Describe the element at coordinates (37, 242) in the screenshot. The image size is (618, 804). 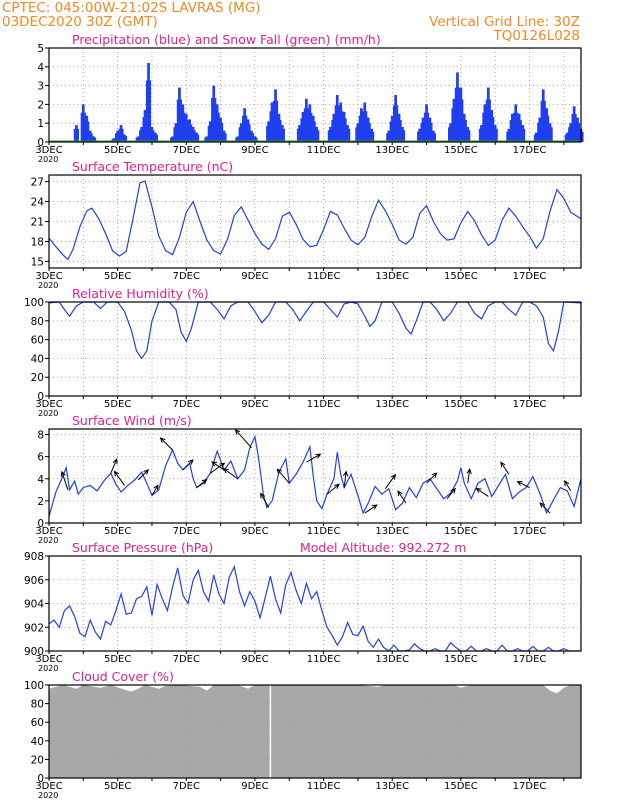
I see `y-tick-label: 18` at that location.